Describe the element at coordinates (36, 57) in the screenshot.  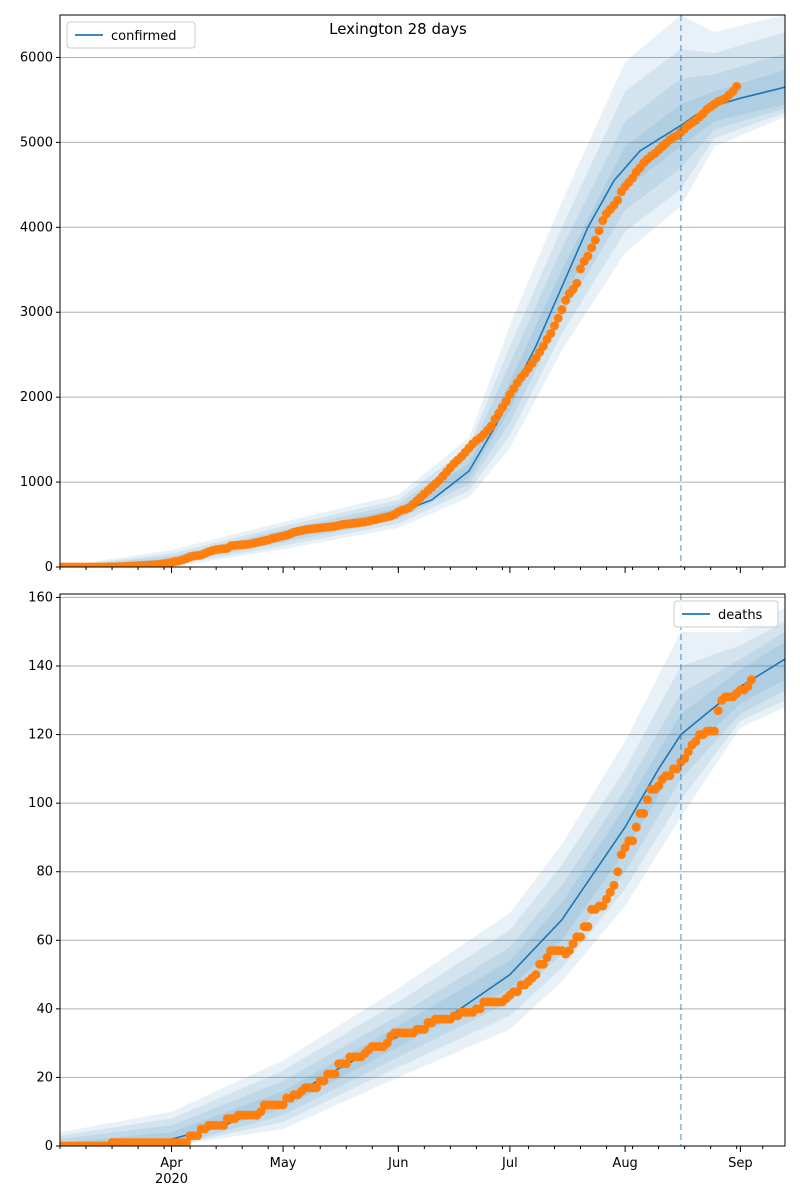
I see `y-tick-label: 6000` at that location.